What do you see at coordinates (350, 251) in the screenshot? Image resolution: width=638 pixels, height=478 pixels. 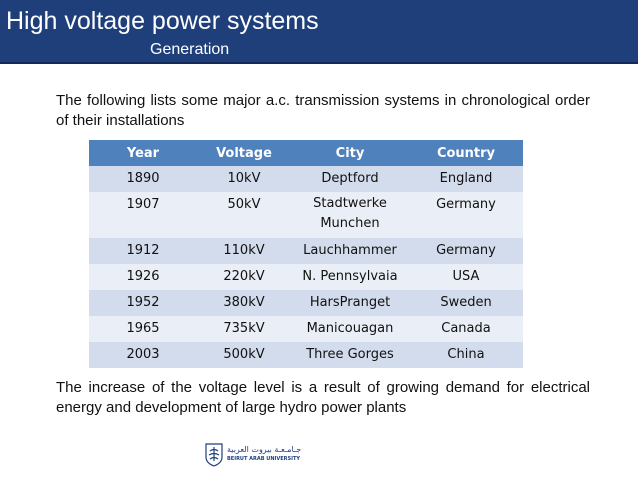 I see `city-cell: Lauchhammer` at bounding box center [350, 251].